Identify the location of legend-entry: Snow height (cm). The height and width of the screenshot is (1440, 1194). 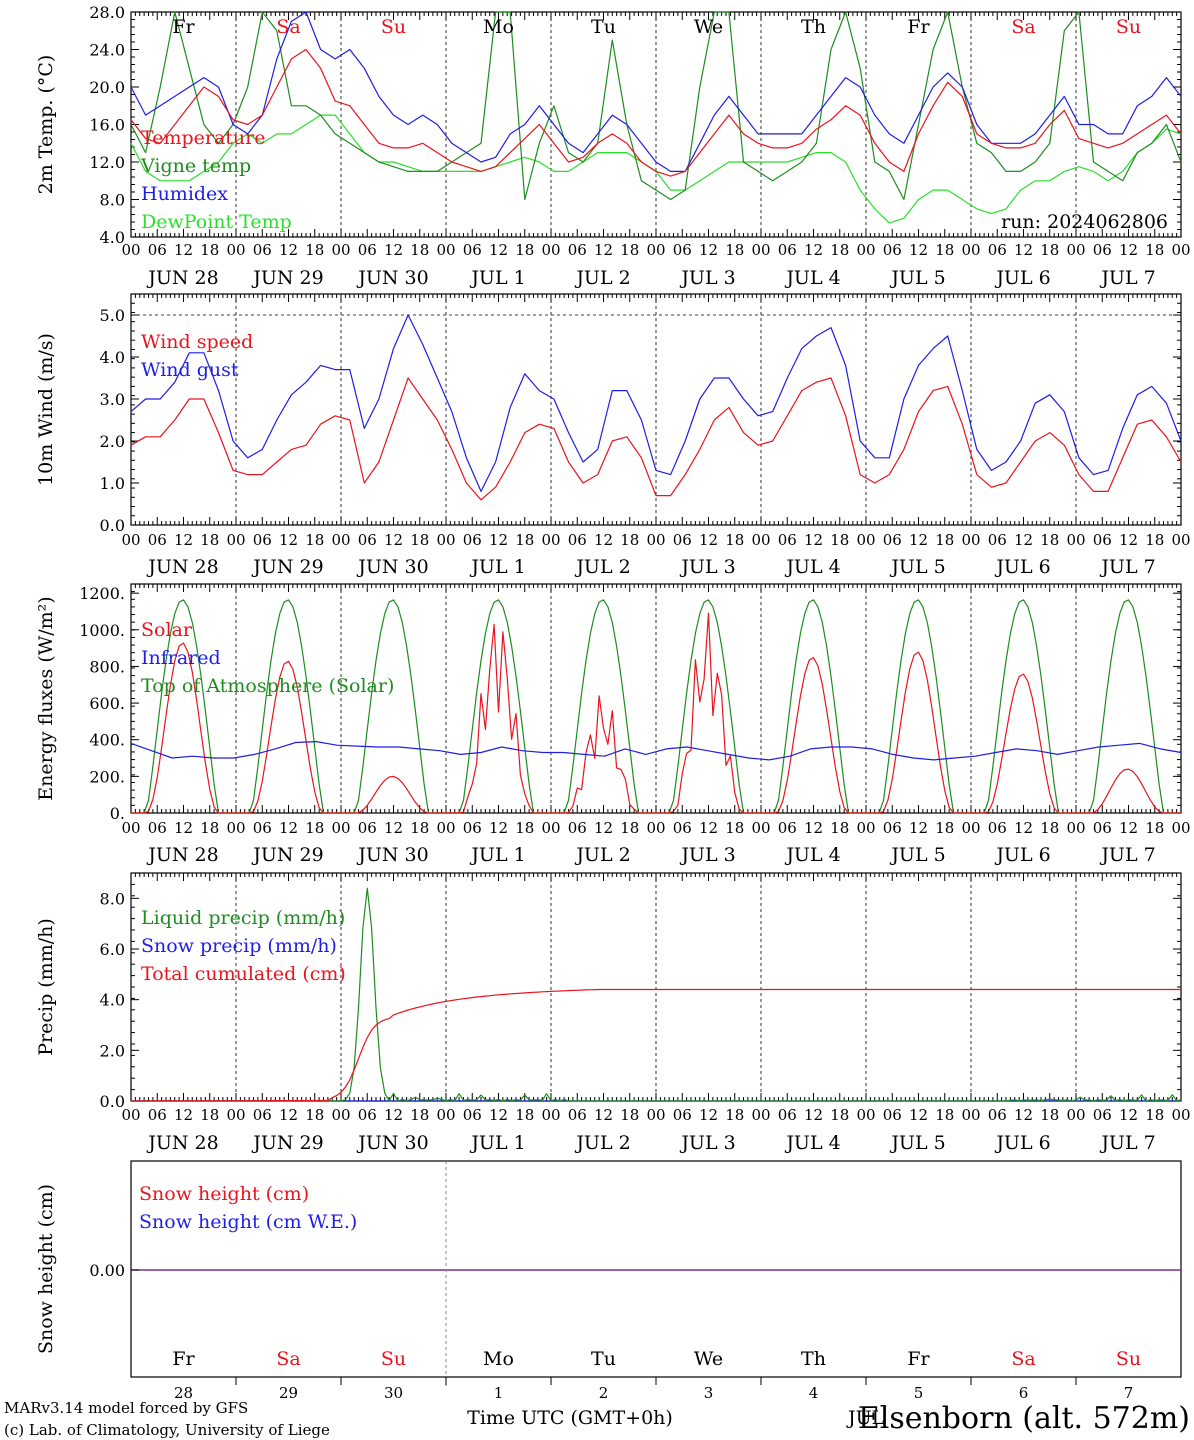
(224, 1194).